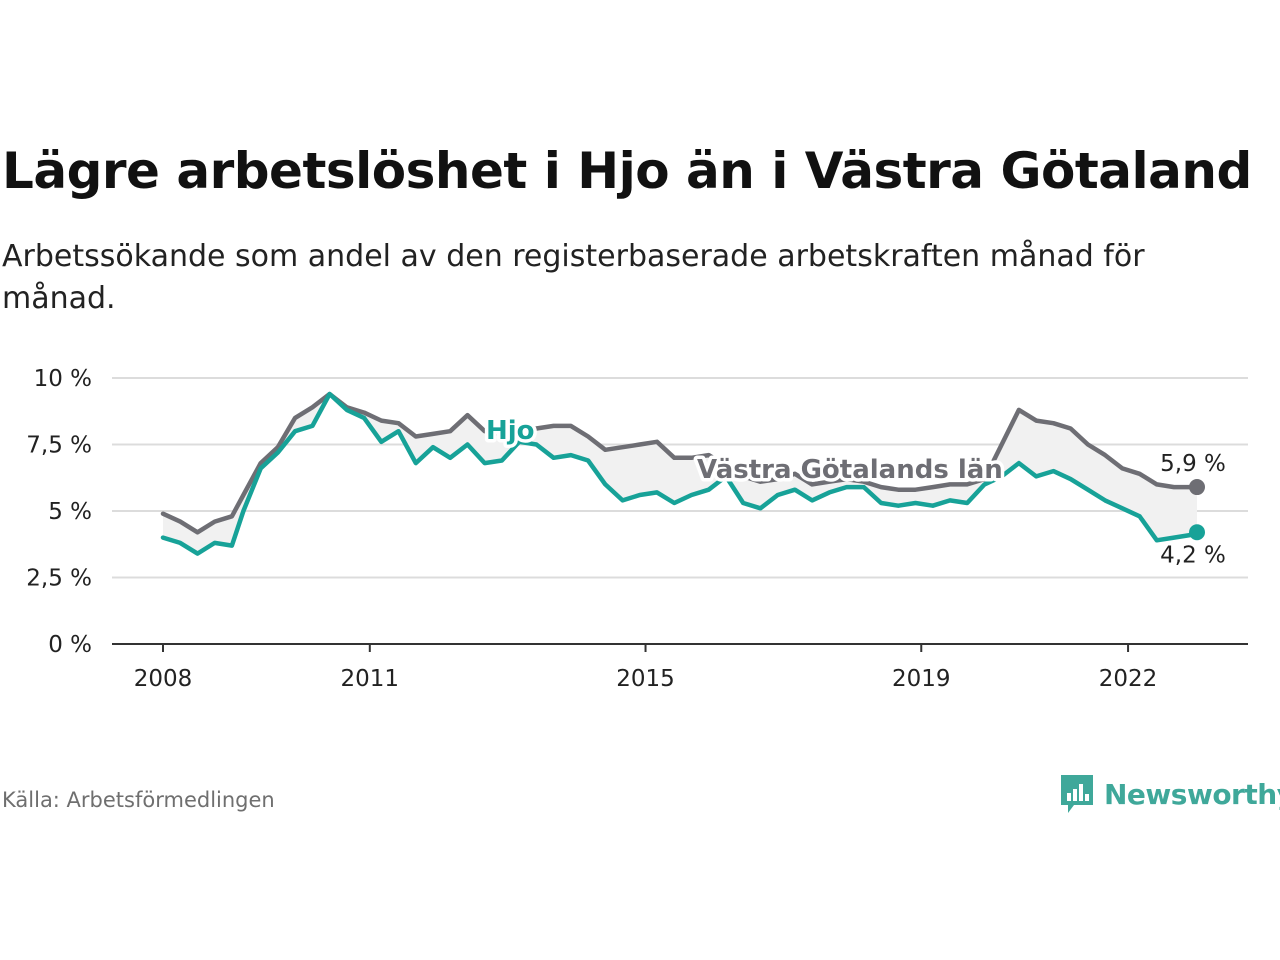 The width and height of the screenshot is (1280, 960). I want to click on x-tick-label: 2019, so click(921, 679).